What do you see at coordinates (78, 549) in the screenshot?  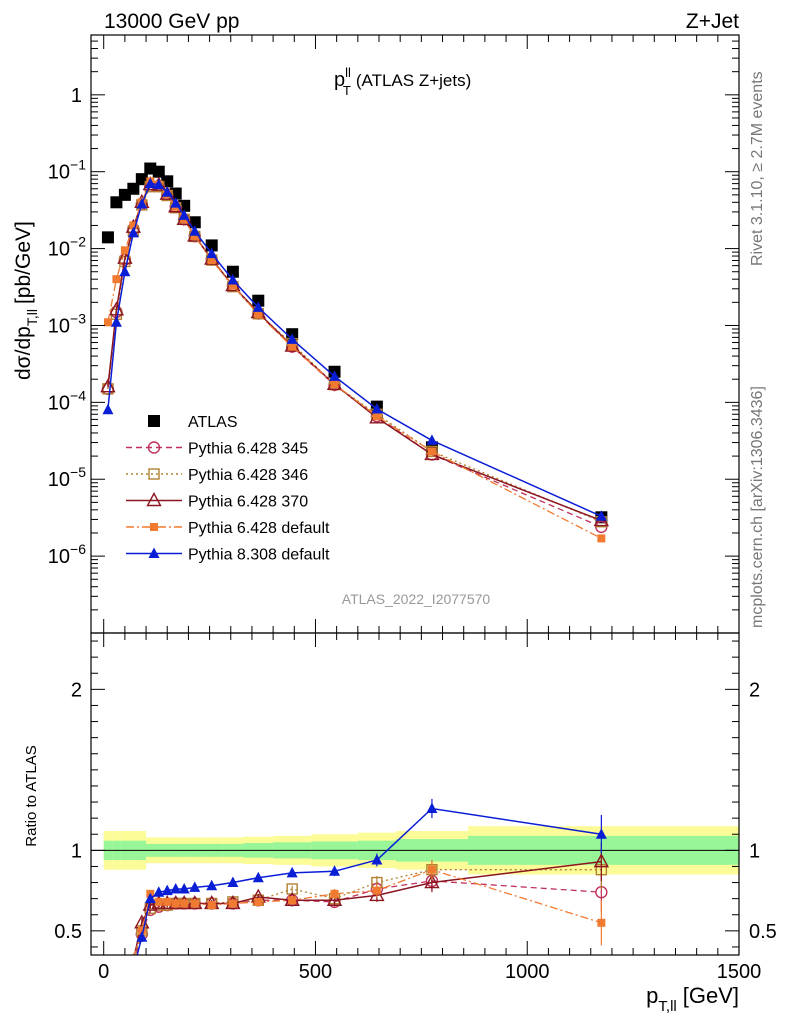 I see `y-tick-exponent: −6` at bounding box center [78, 549].